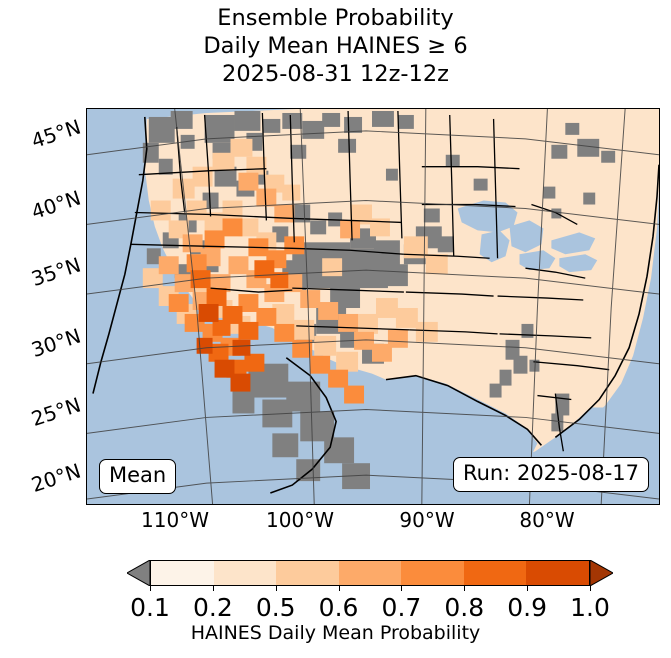 Image resolution: width=671 pixels, height=658 pixels. I want to click on colorbar-axis-label: HAINES Daily Mean Probability, so click(335, 633).